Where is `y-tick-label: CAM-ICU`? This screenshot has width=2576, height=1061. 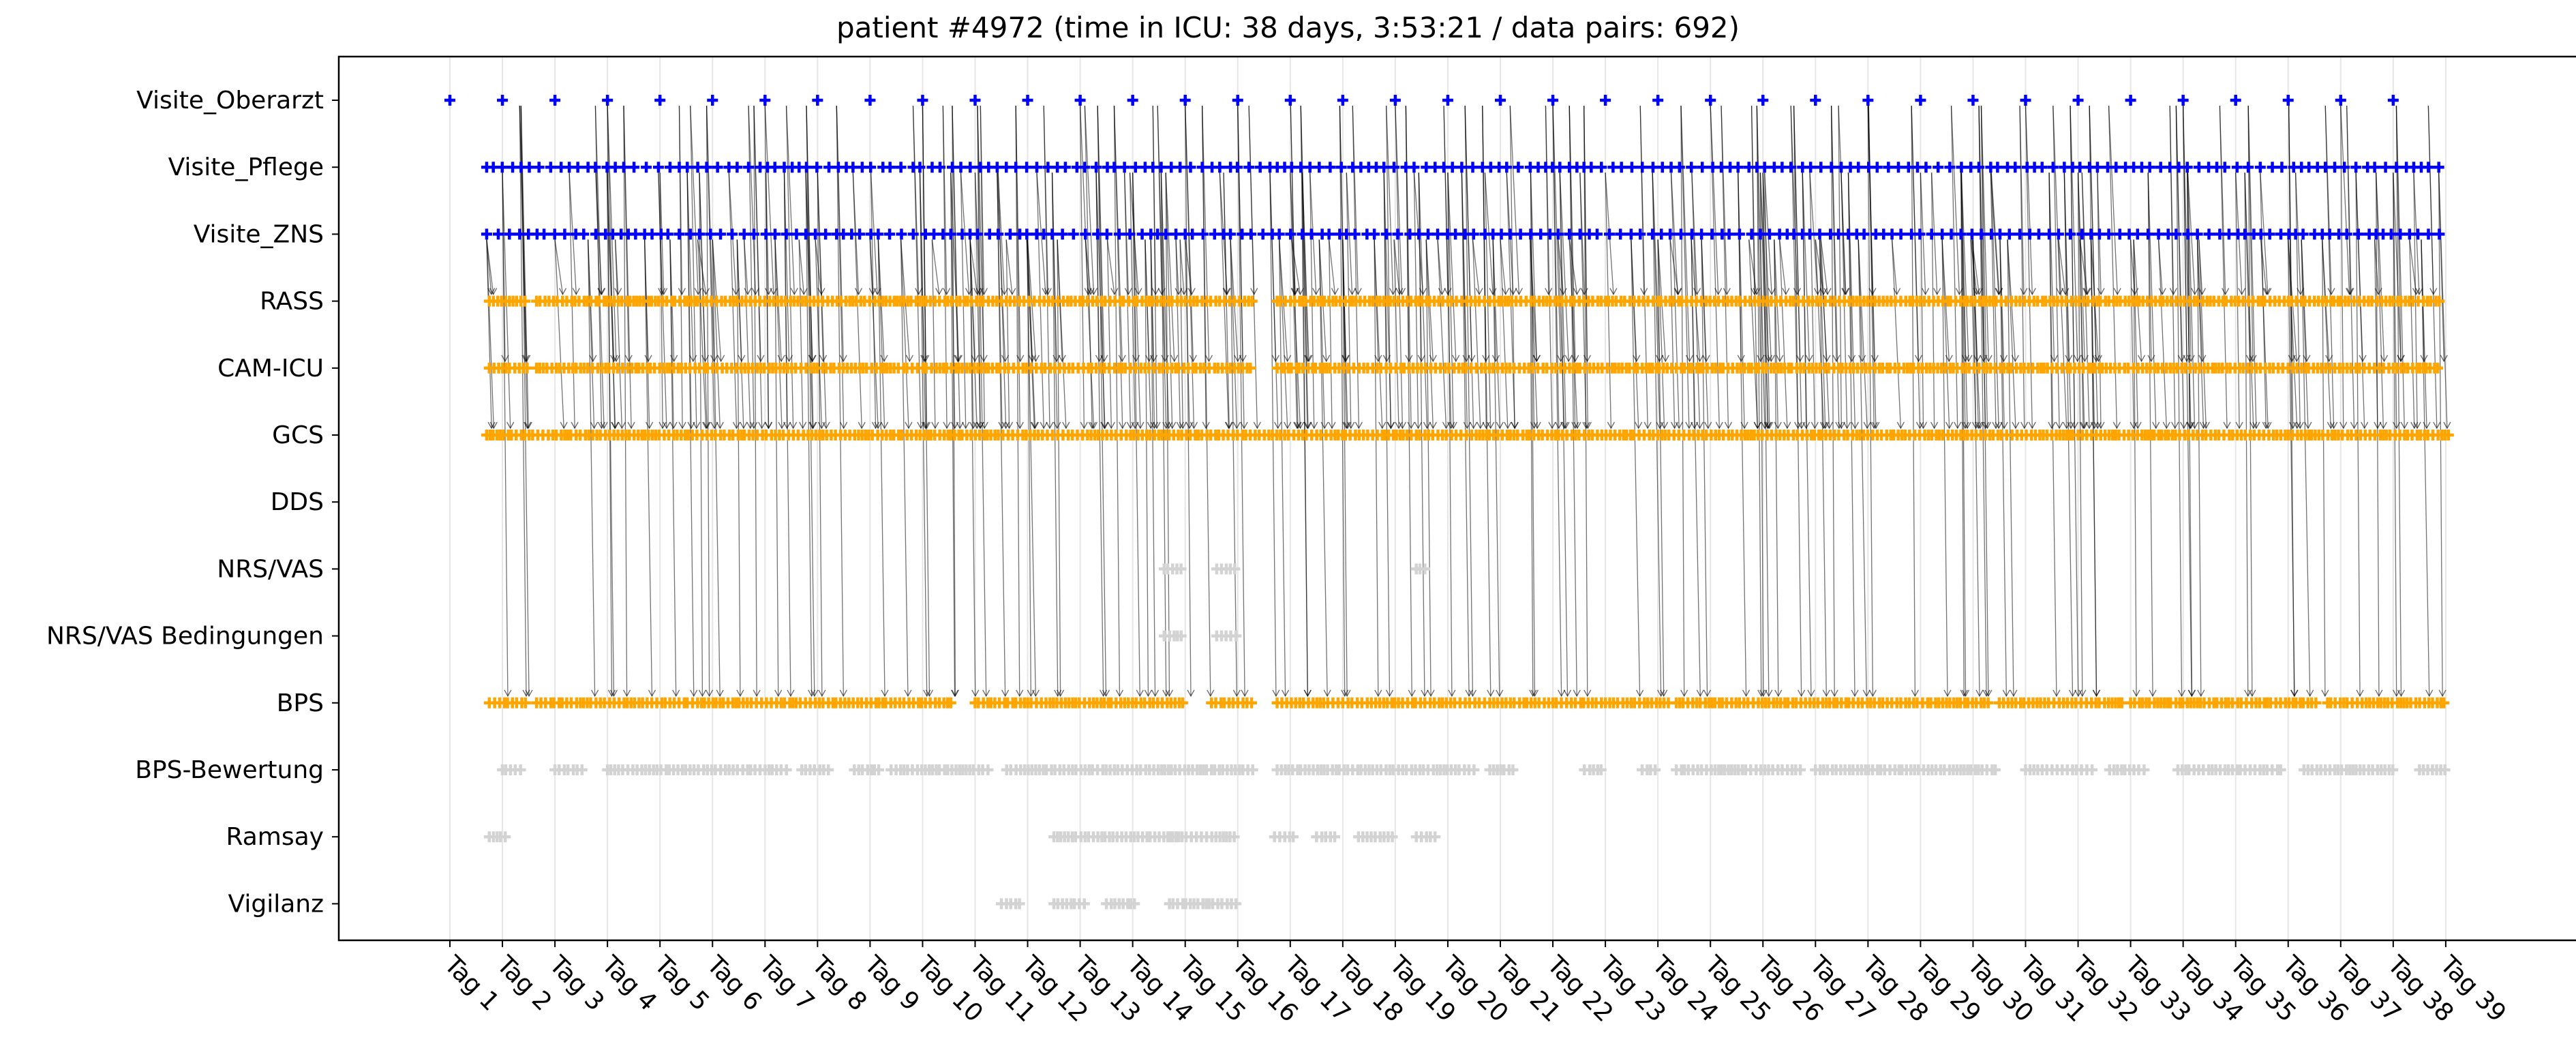
y-tick-label: CAM-ICU is located at coordinates (270, 369).